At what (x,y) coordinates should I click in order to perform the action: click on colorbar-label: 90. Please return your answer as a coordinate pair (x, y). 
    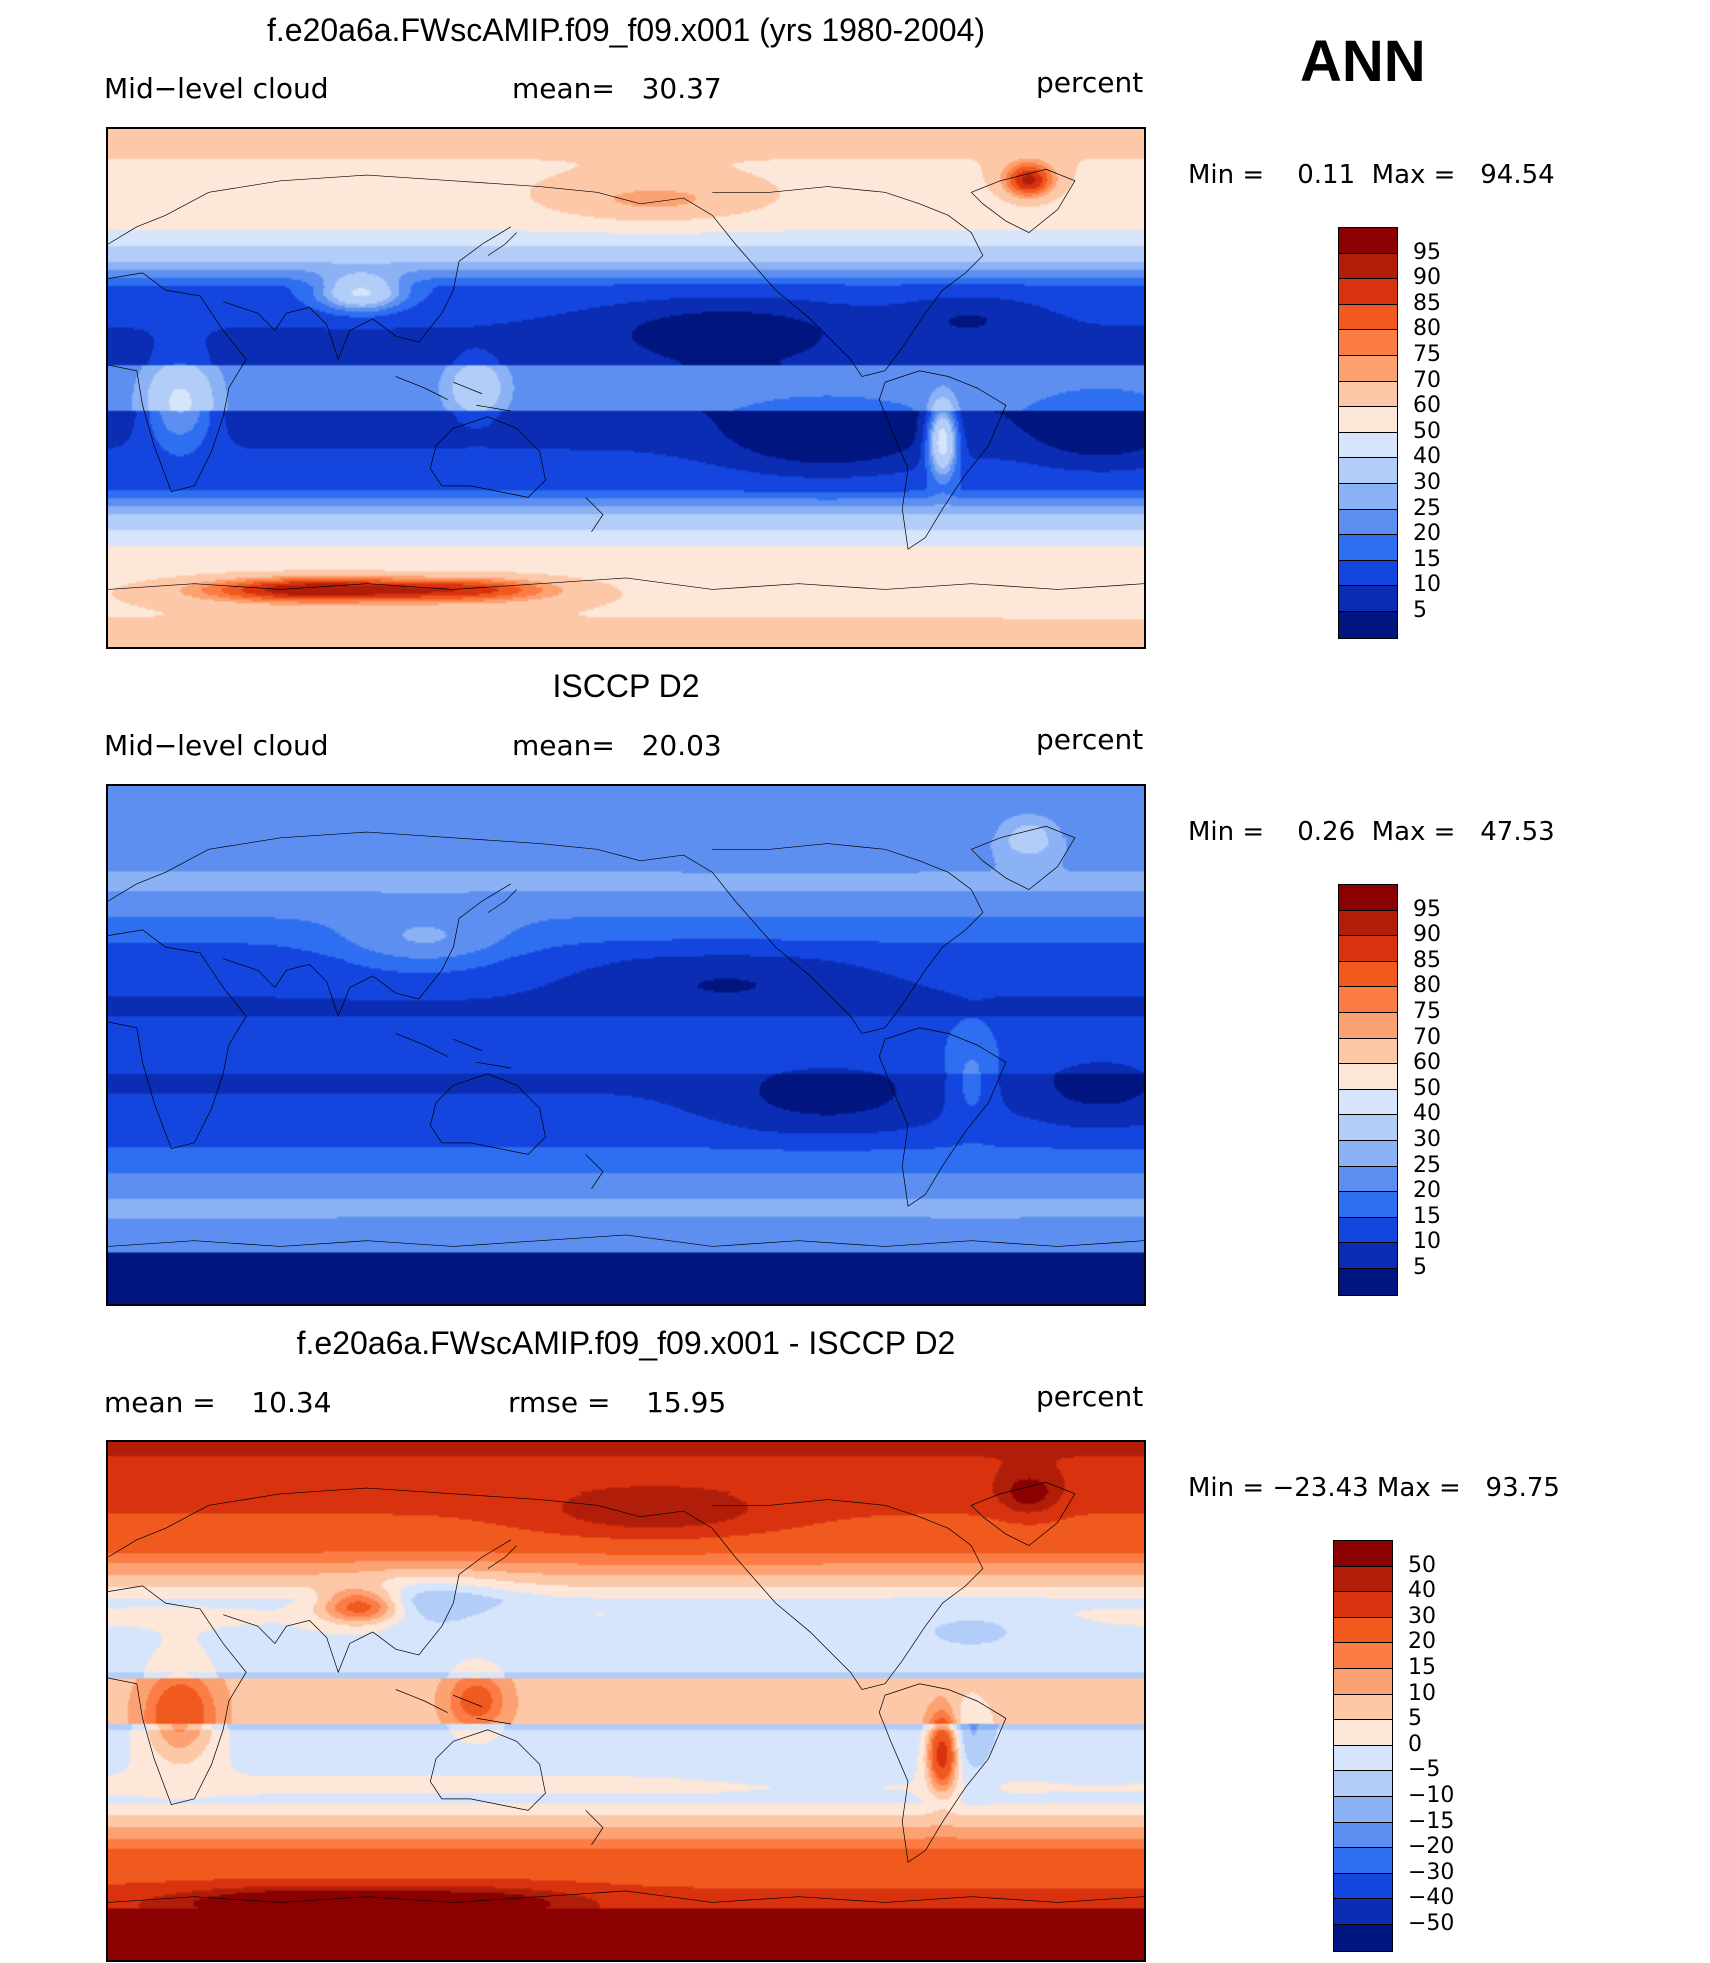
    Looking at the image, I should click on (1427, 278).